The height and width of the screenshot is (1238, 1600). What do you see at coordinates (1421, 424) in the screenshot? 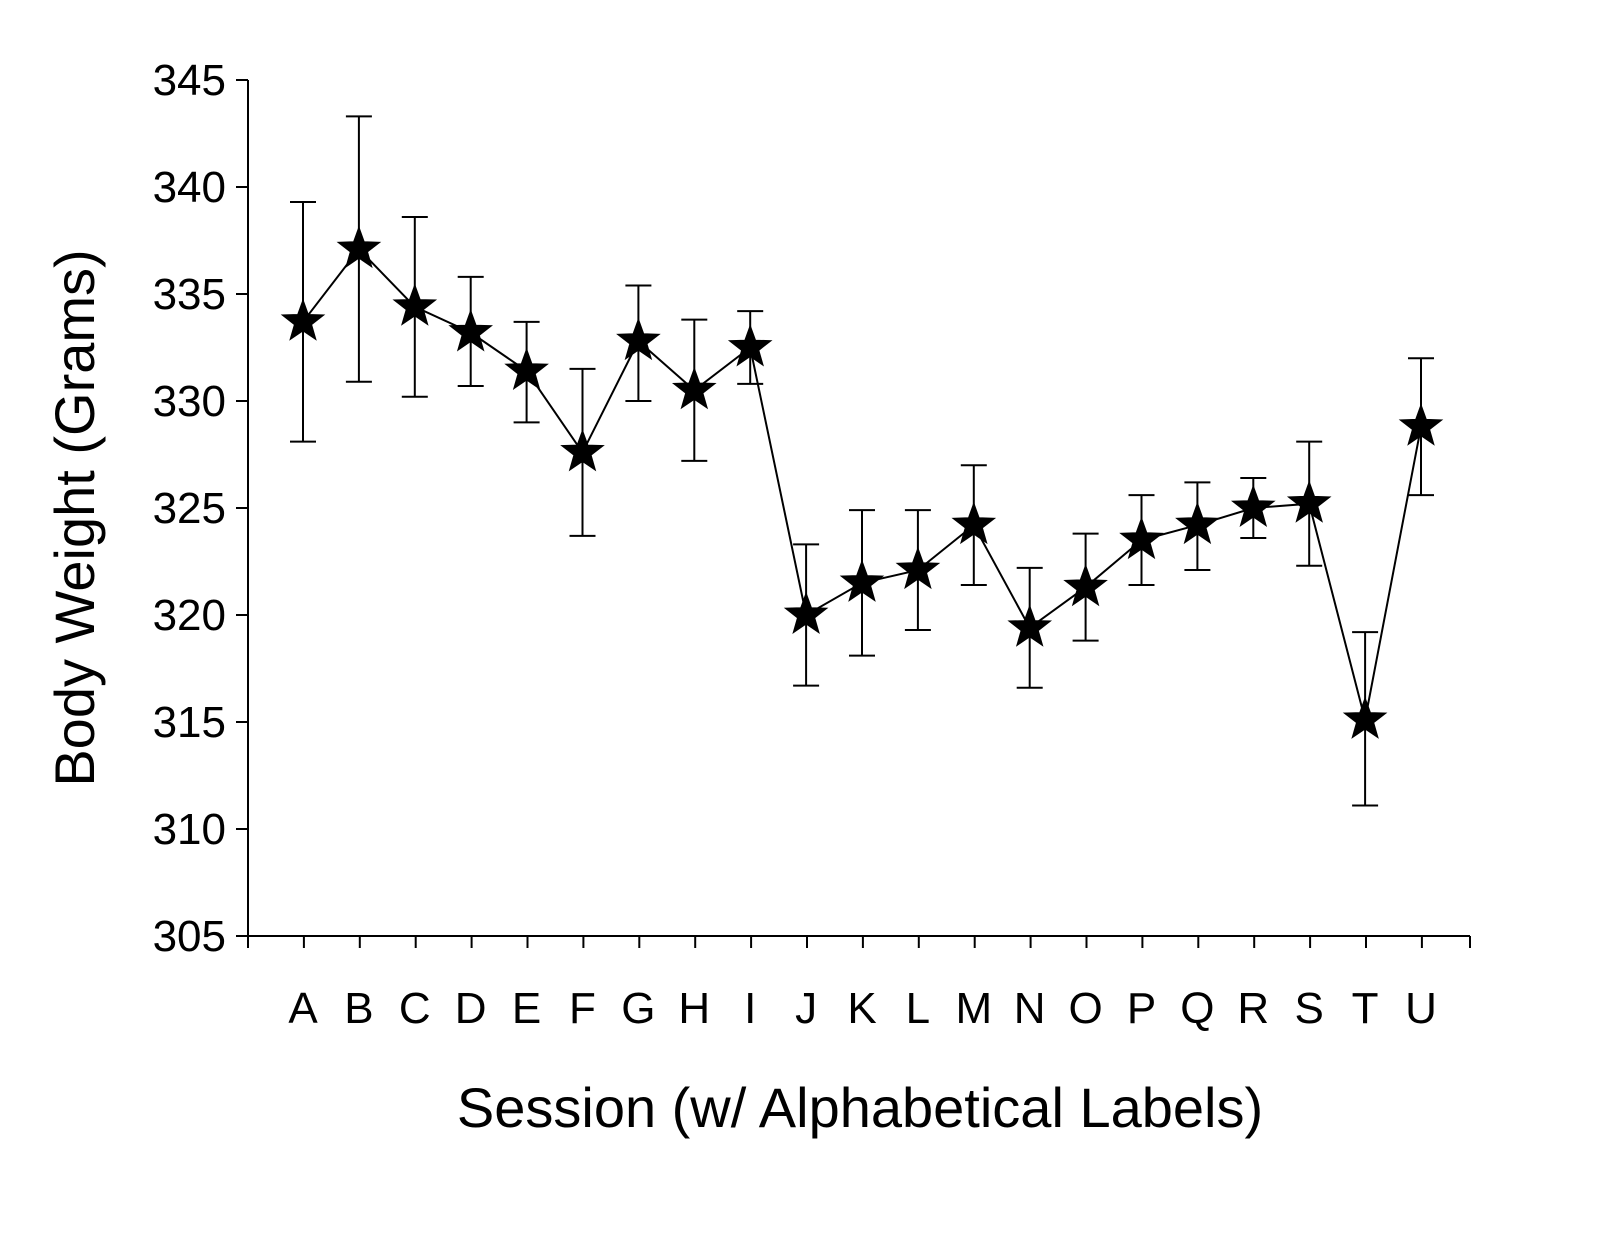
I see `data-point-U` at bounding box center [1421, 424].